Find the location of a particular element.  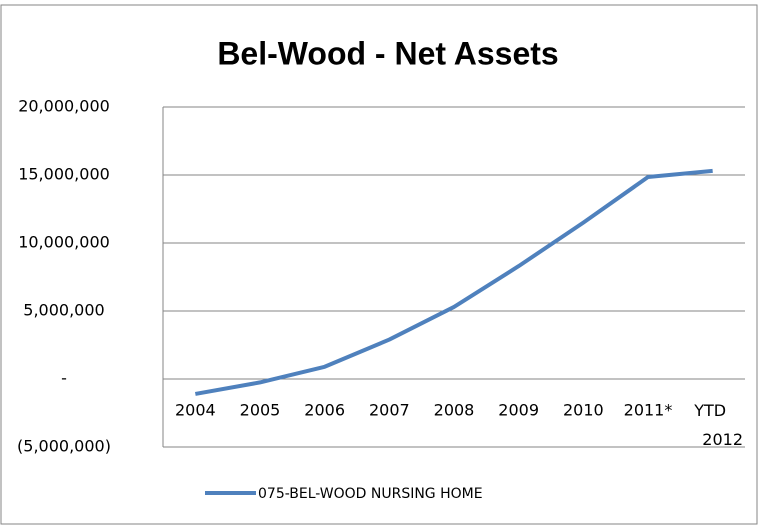

x-tick-label: 2008 is located at coordinates (454, 410).